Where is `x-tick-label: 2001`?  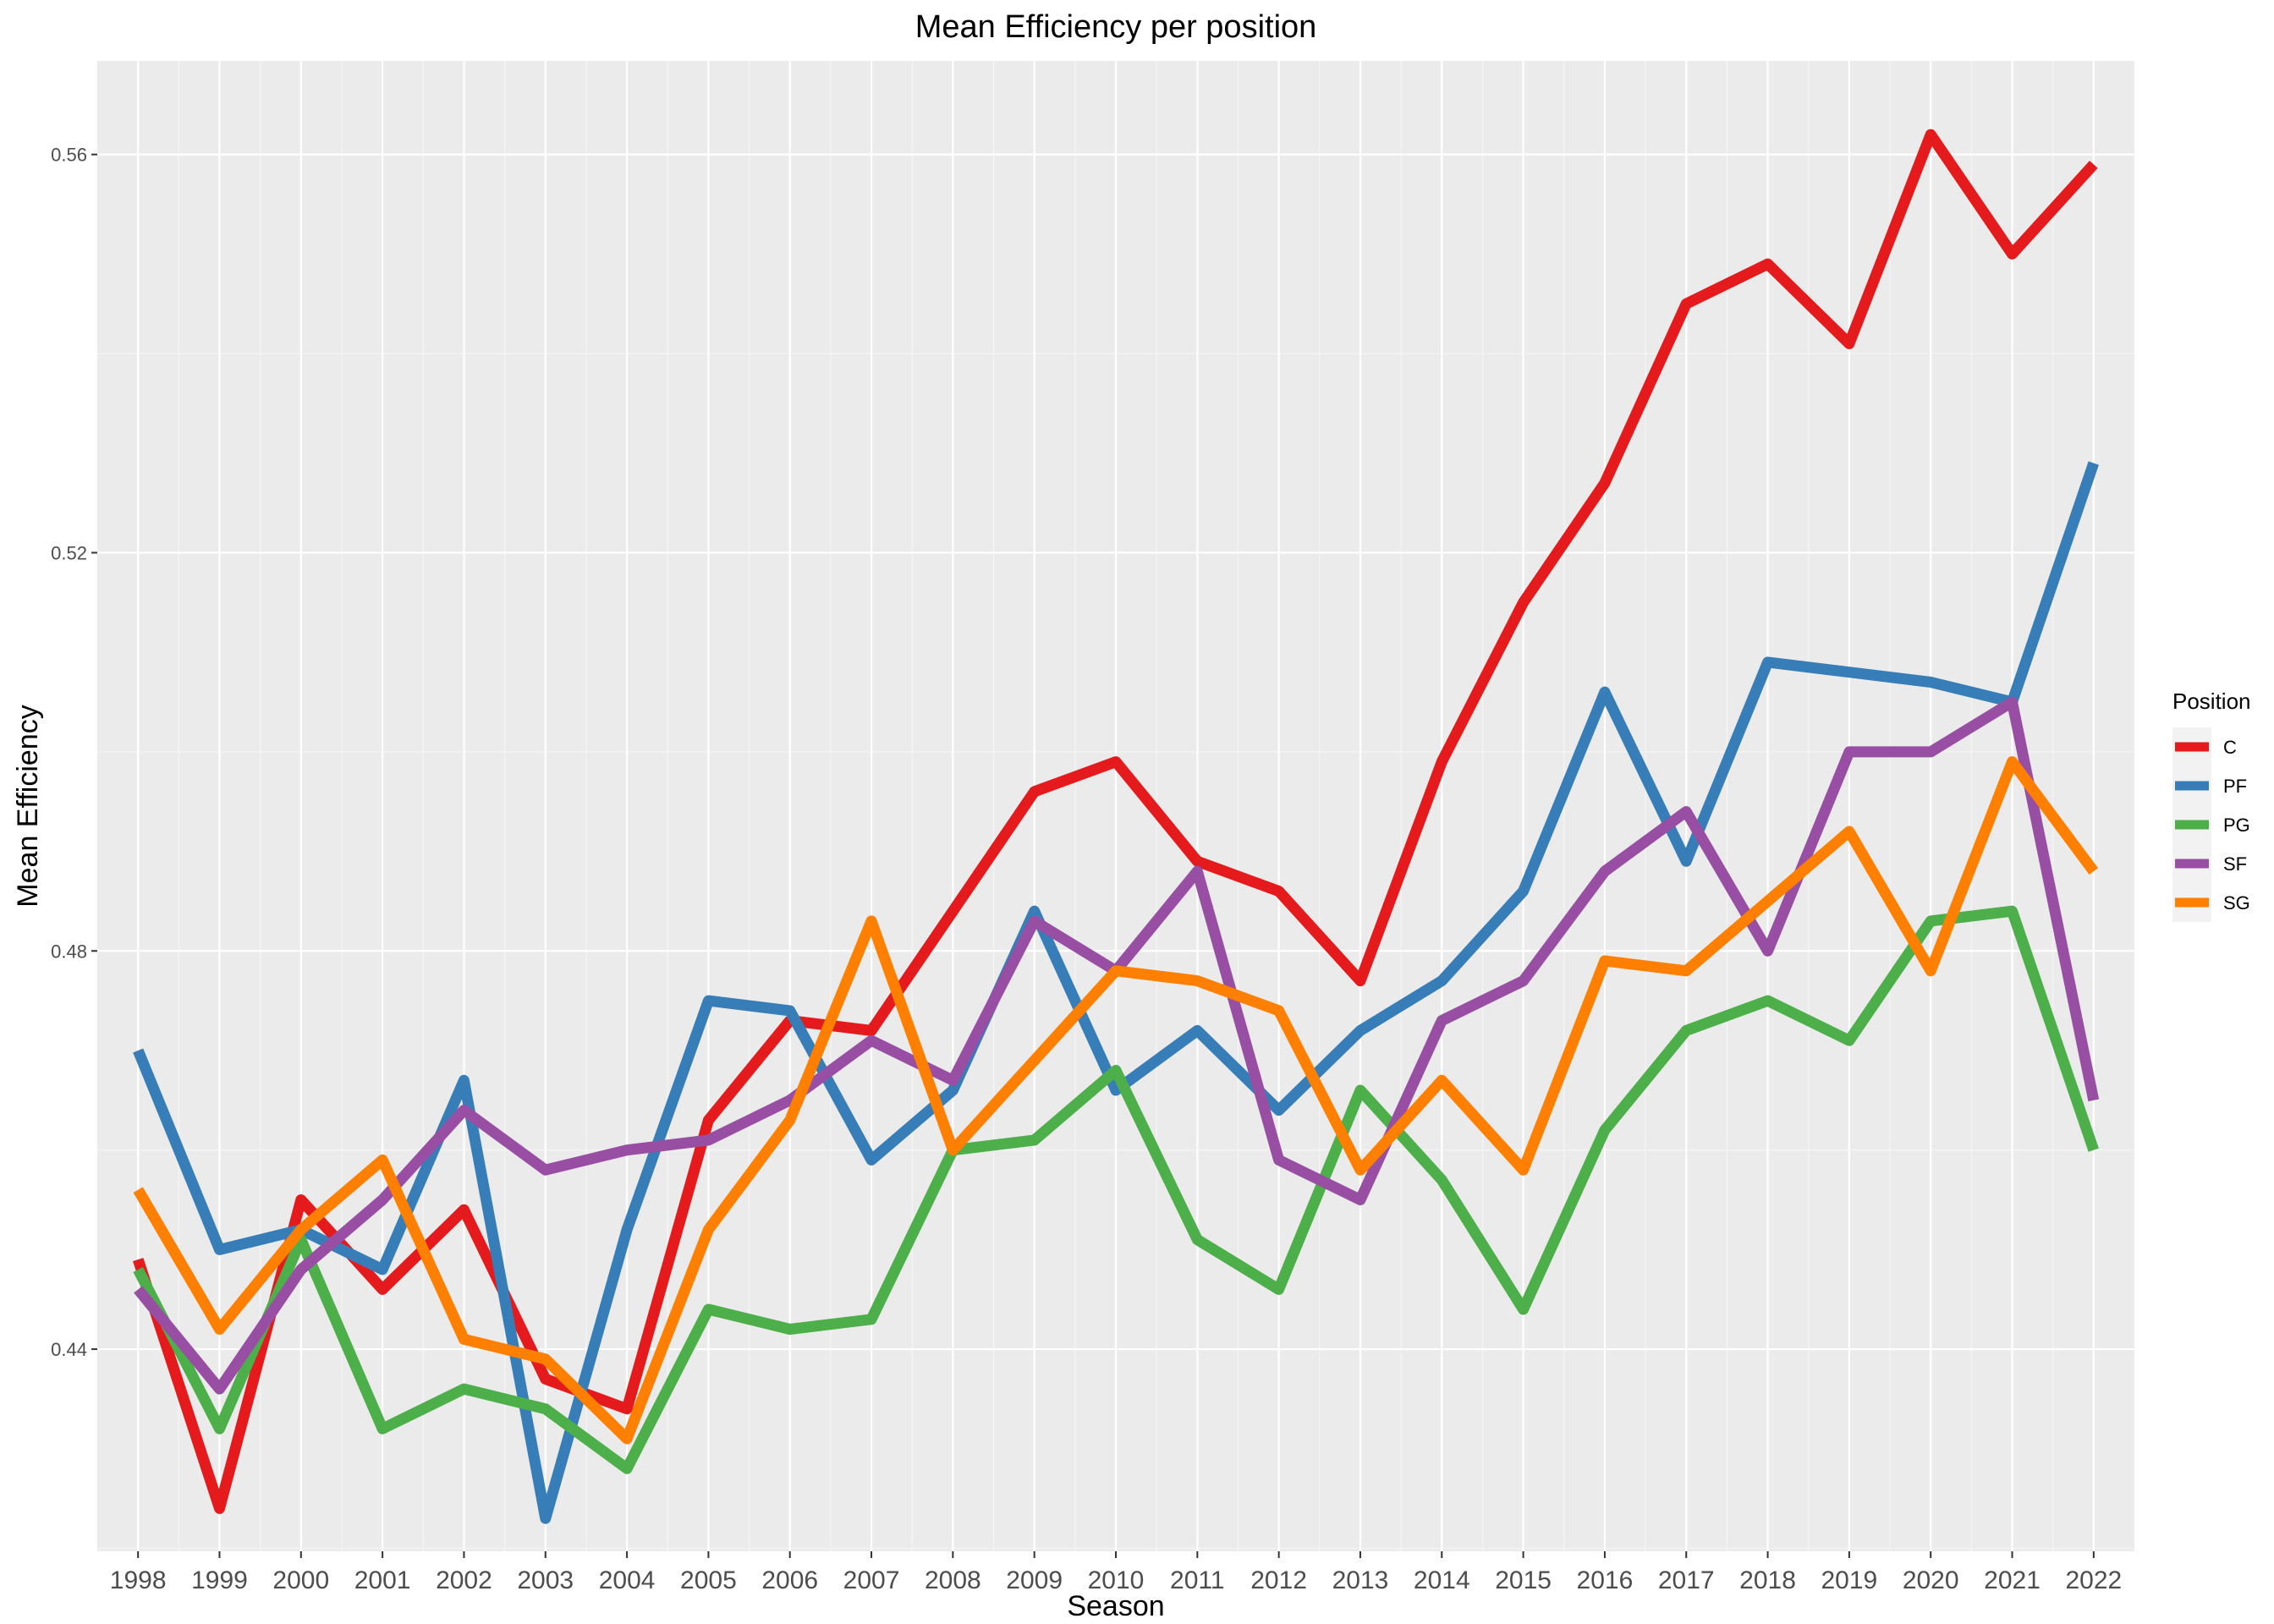 x-tick-label: 2001 is located at coordinates (383, 1580).